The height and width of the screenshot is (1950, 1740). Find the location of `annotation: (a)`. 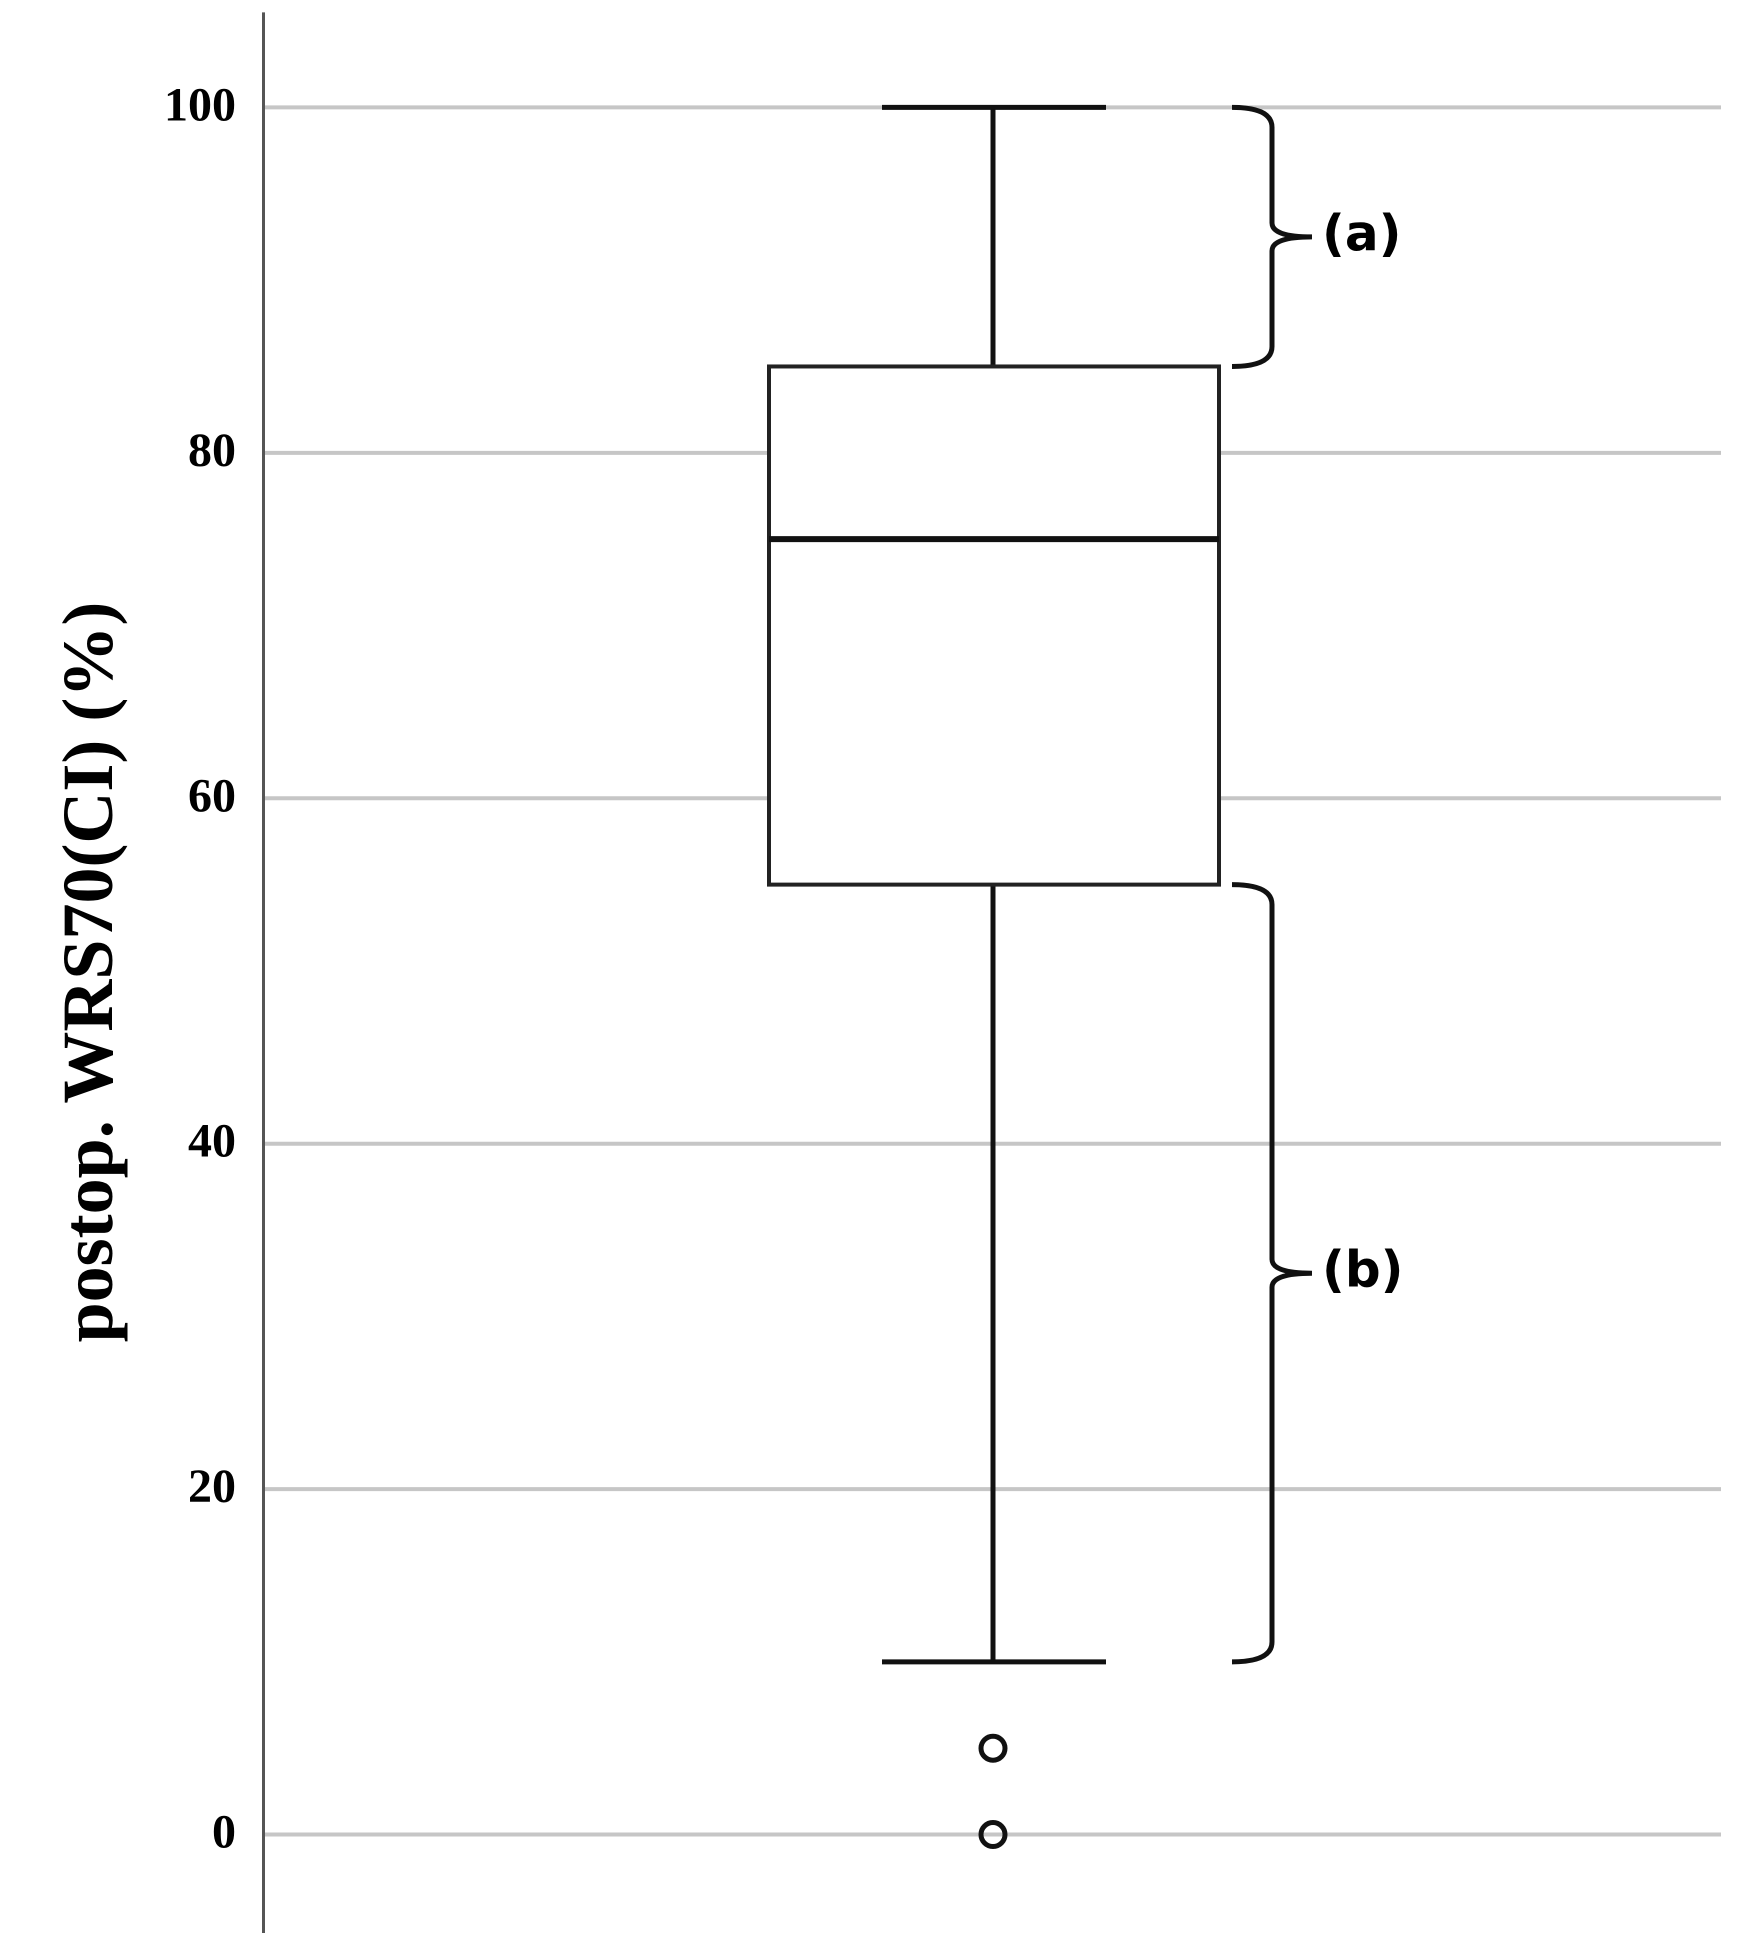

annotation: (a) is located at coordinates (1361, 233).